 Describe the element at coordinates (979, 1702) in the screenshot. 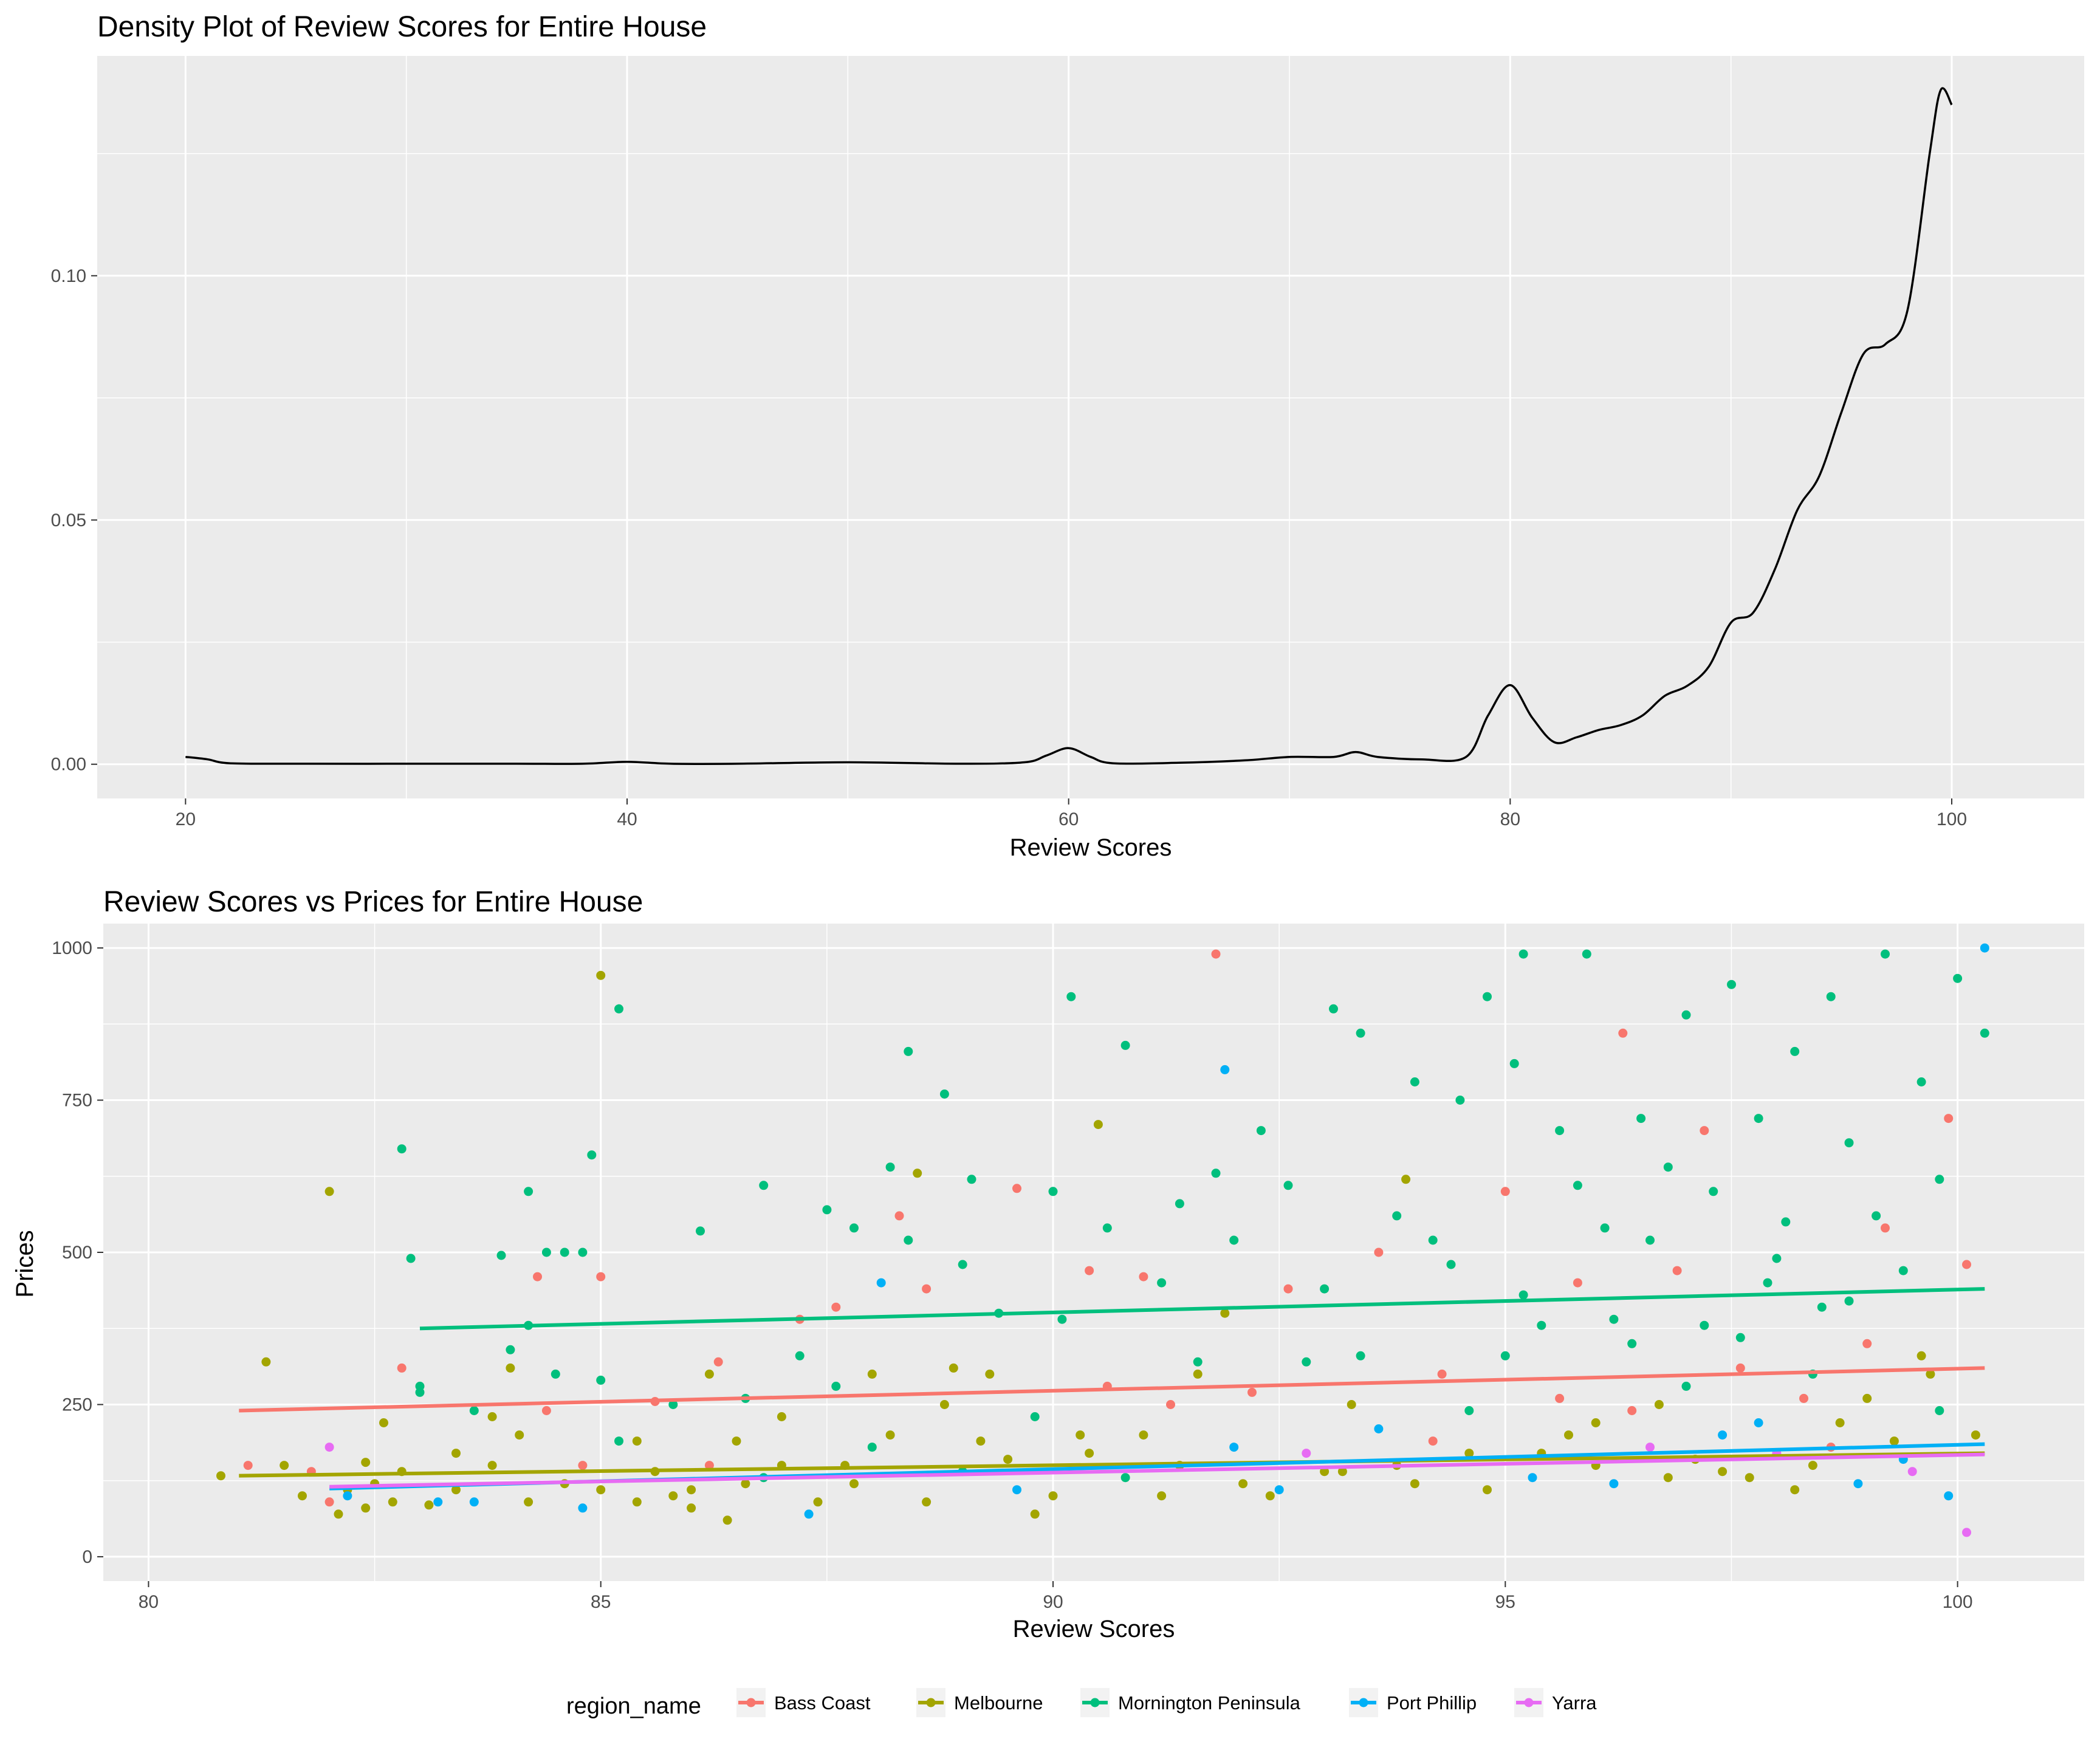

I see `legend-item: Melbourne` at that location.